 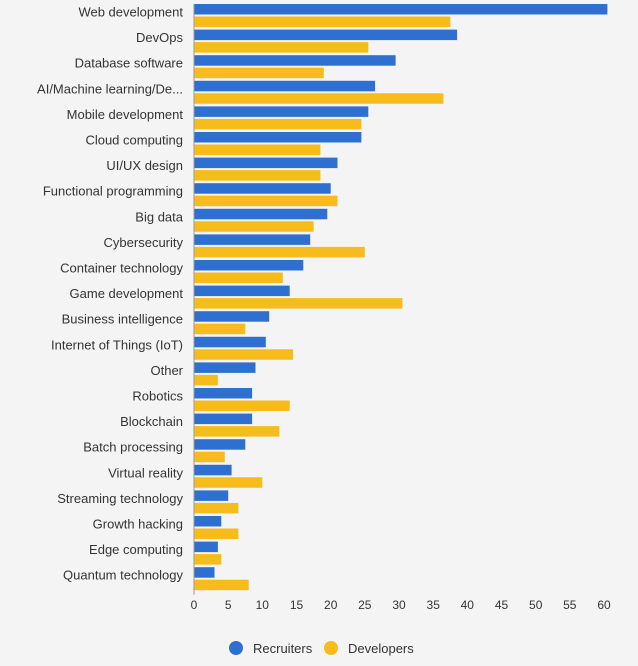 I want to click on category-label: Container technology, so click(x=121, y=268).